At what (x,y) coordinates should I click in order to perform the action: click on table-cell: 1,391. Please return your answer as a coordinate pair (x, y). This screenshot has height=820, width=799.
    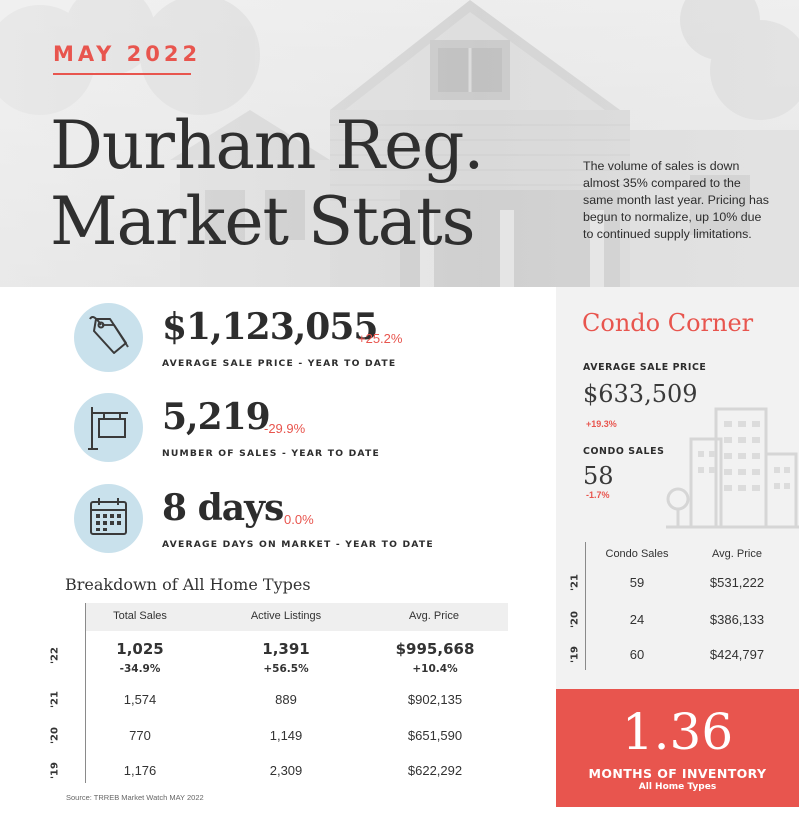
    Looking at the image, I should click on (286, 649).